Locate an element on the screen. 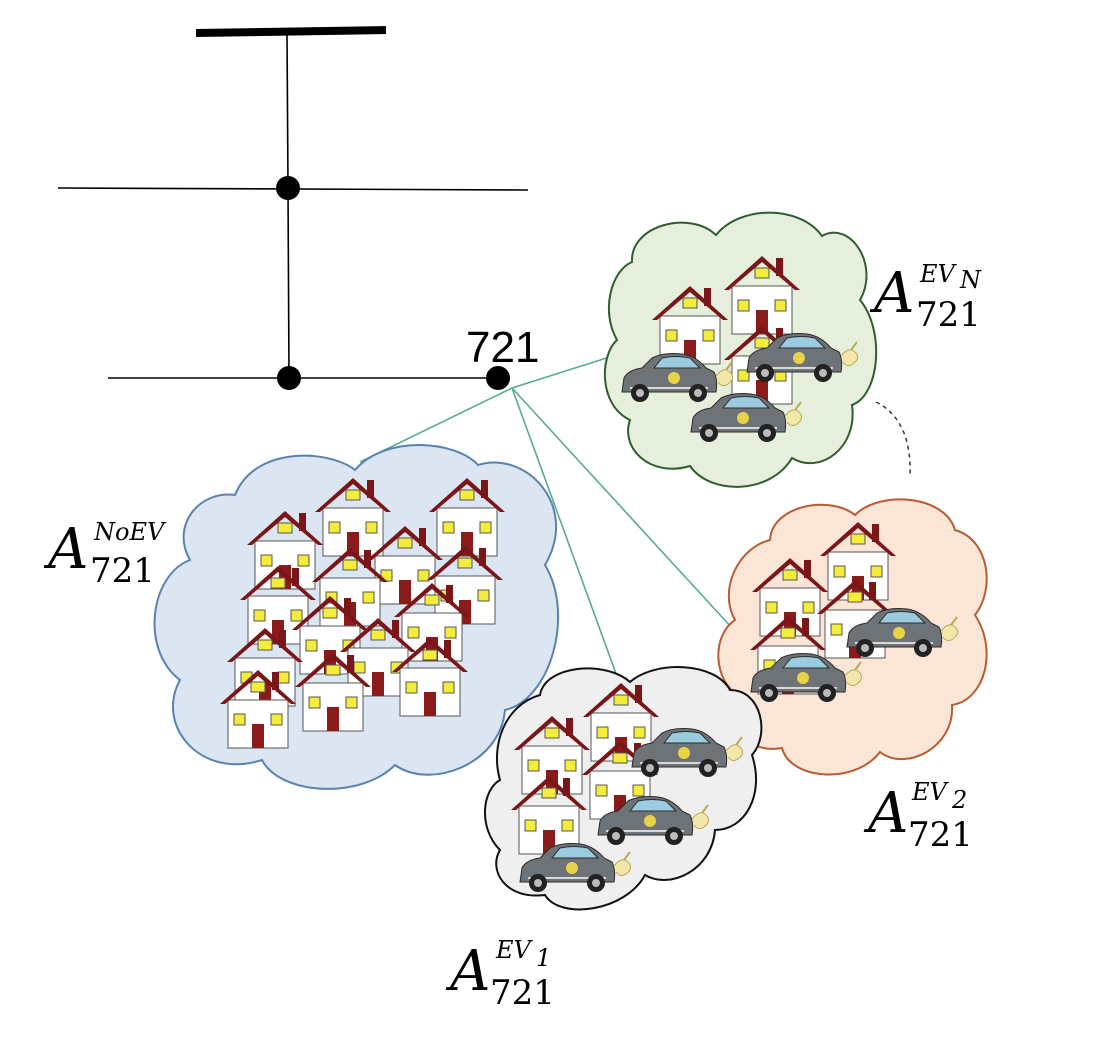 This screenshot has width=1104, height=1044. ellipsis-dashed-arc is located at coordinates (893, 439).